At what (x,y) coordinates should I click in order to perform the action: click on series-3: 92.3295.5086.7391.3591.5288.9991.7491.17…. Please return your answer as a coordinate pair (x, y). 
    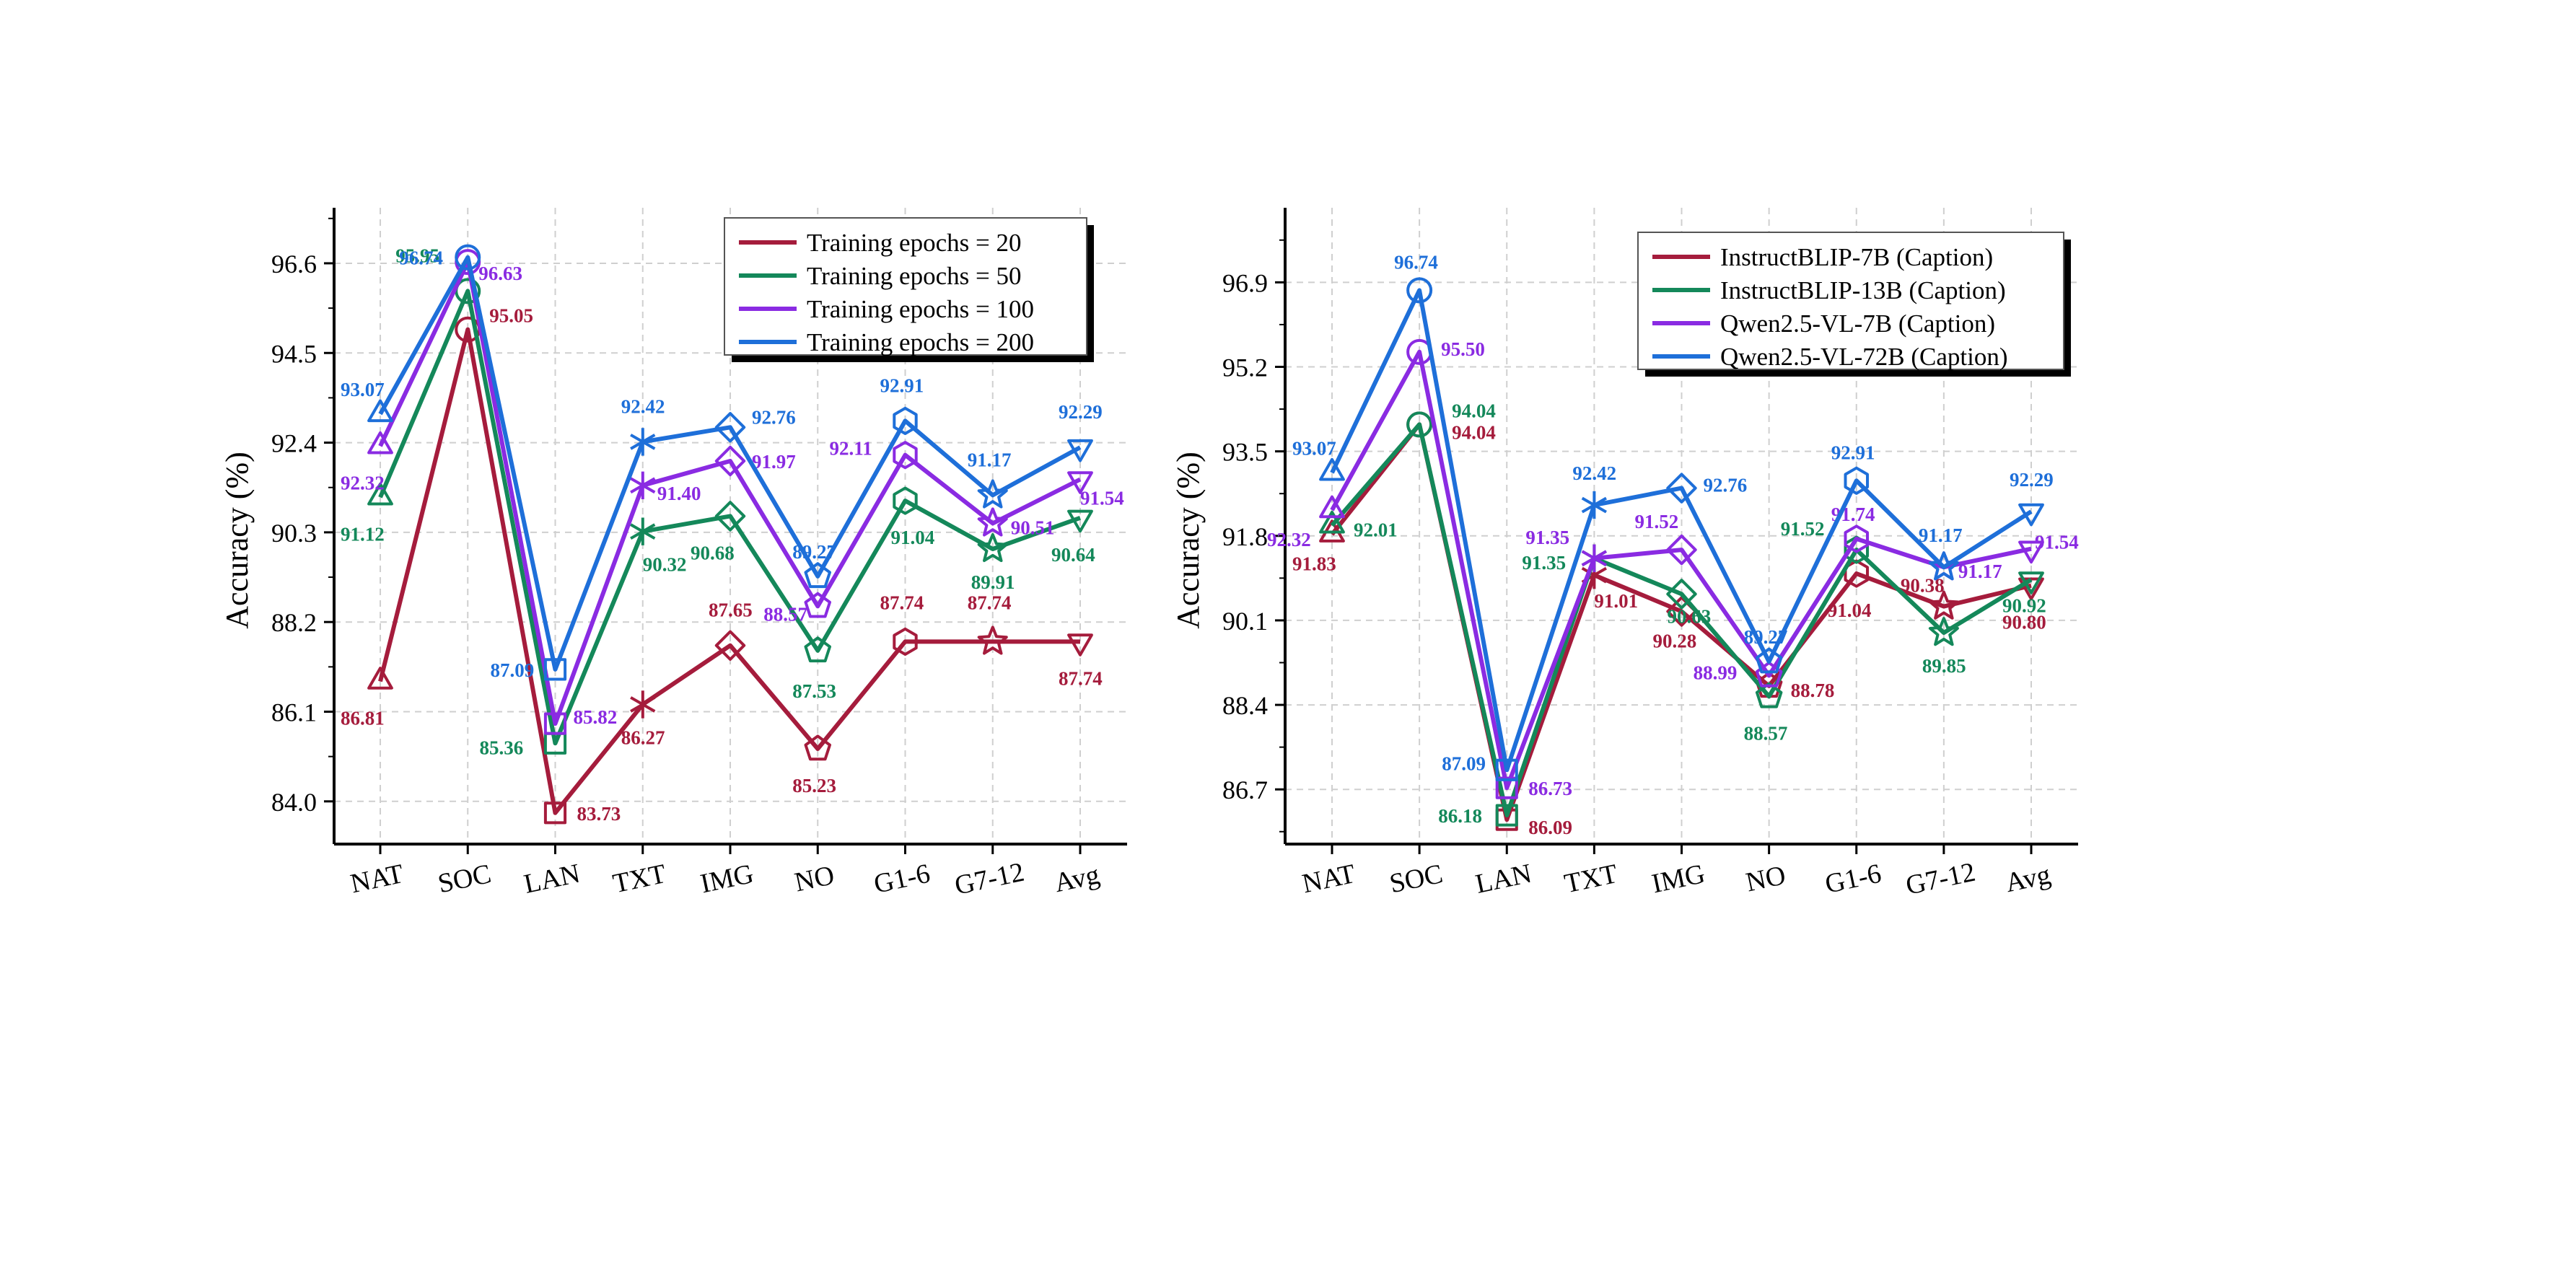
    Looking at the image, I should click on (1673, 568).